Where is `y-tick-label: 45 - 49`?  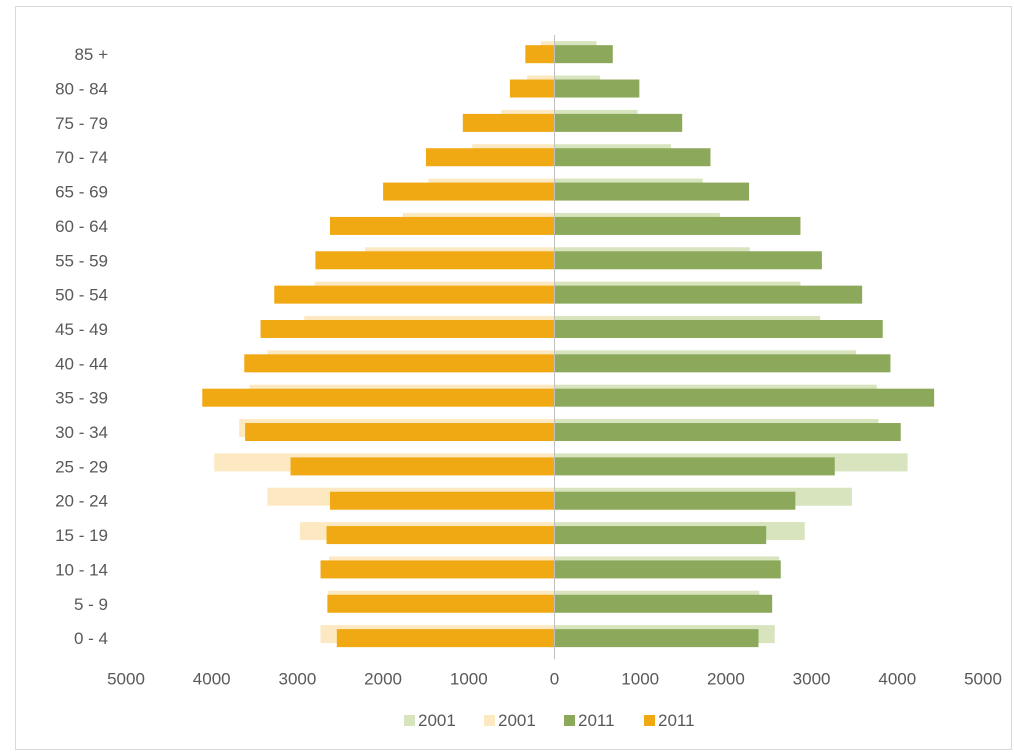 y-tick-label: 45 - 49 is located at coordinates (81, 329).